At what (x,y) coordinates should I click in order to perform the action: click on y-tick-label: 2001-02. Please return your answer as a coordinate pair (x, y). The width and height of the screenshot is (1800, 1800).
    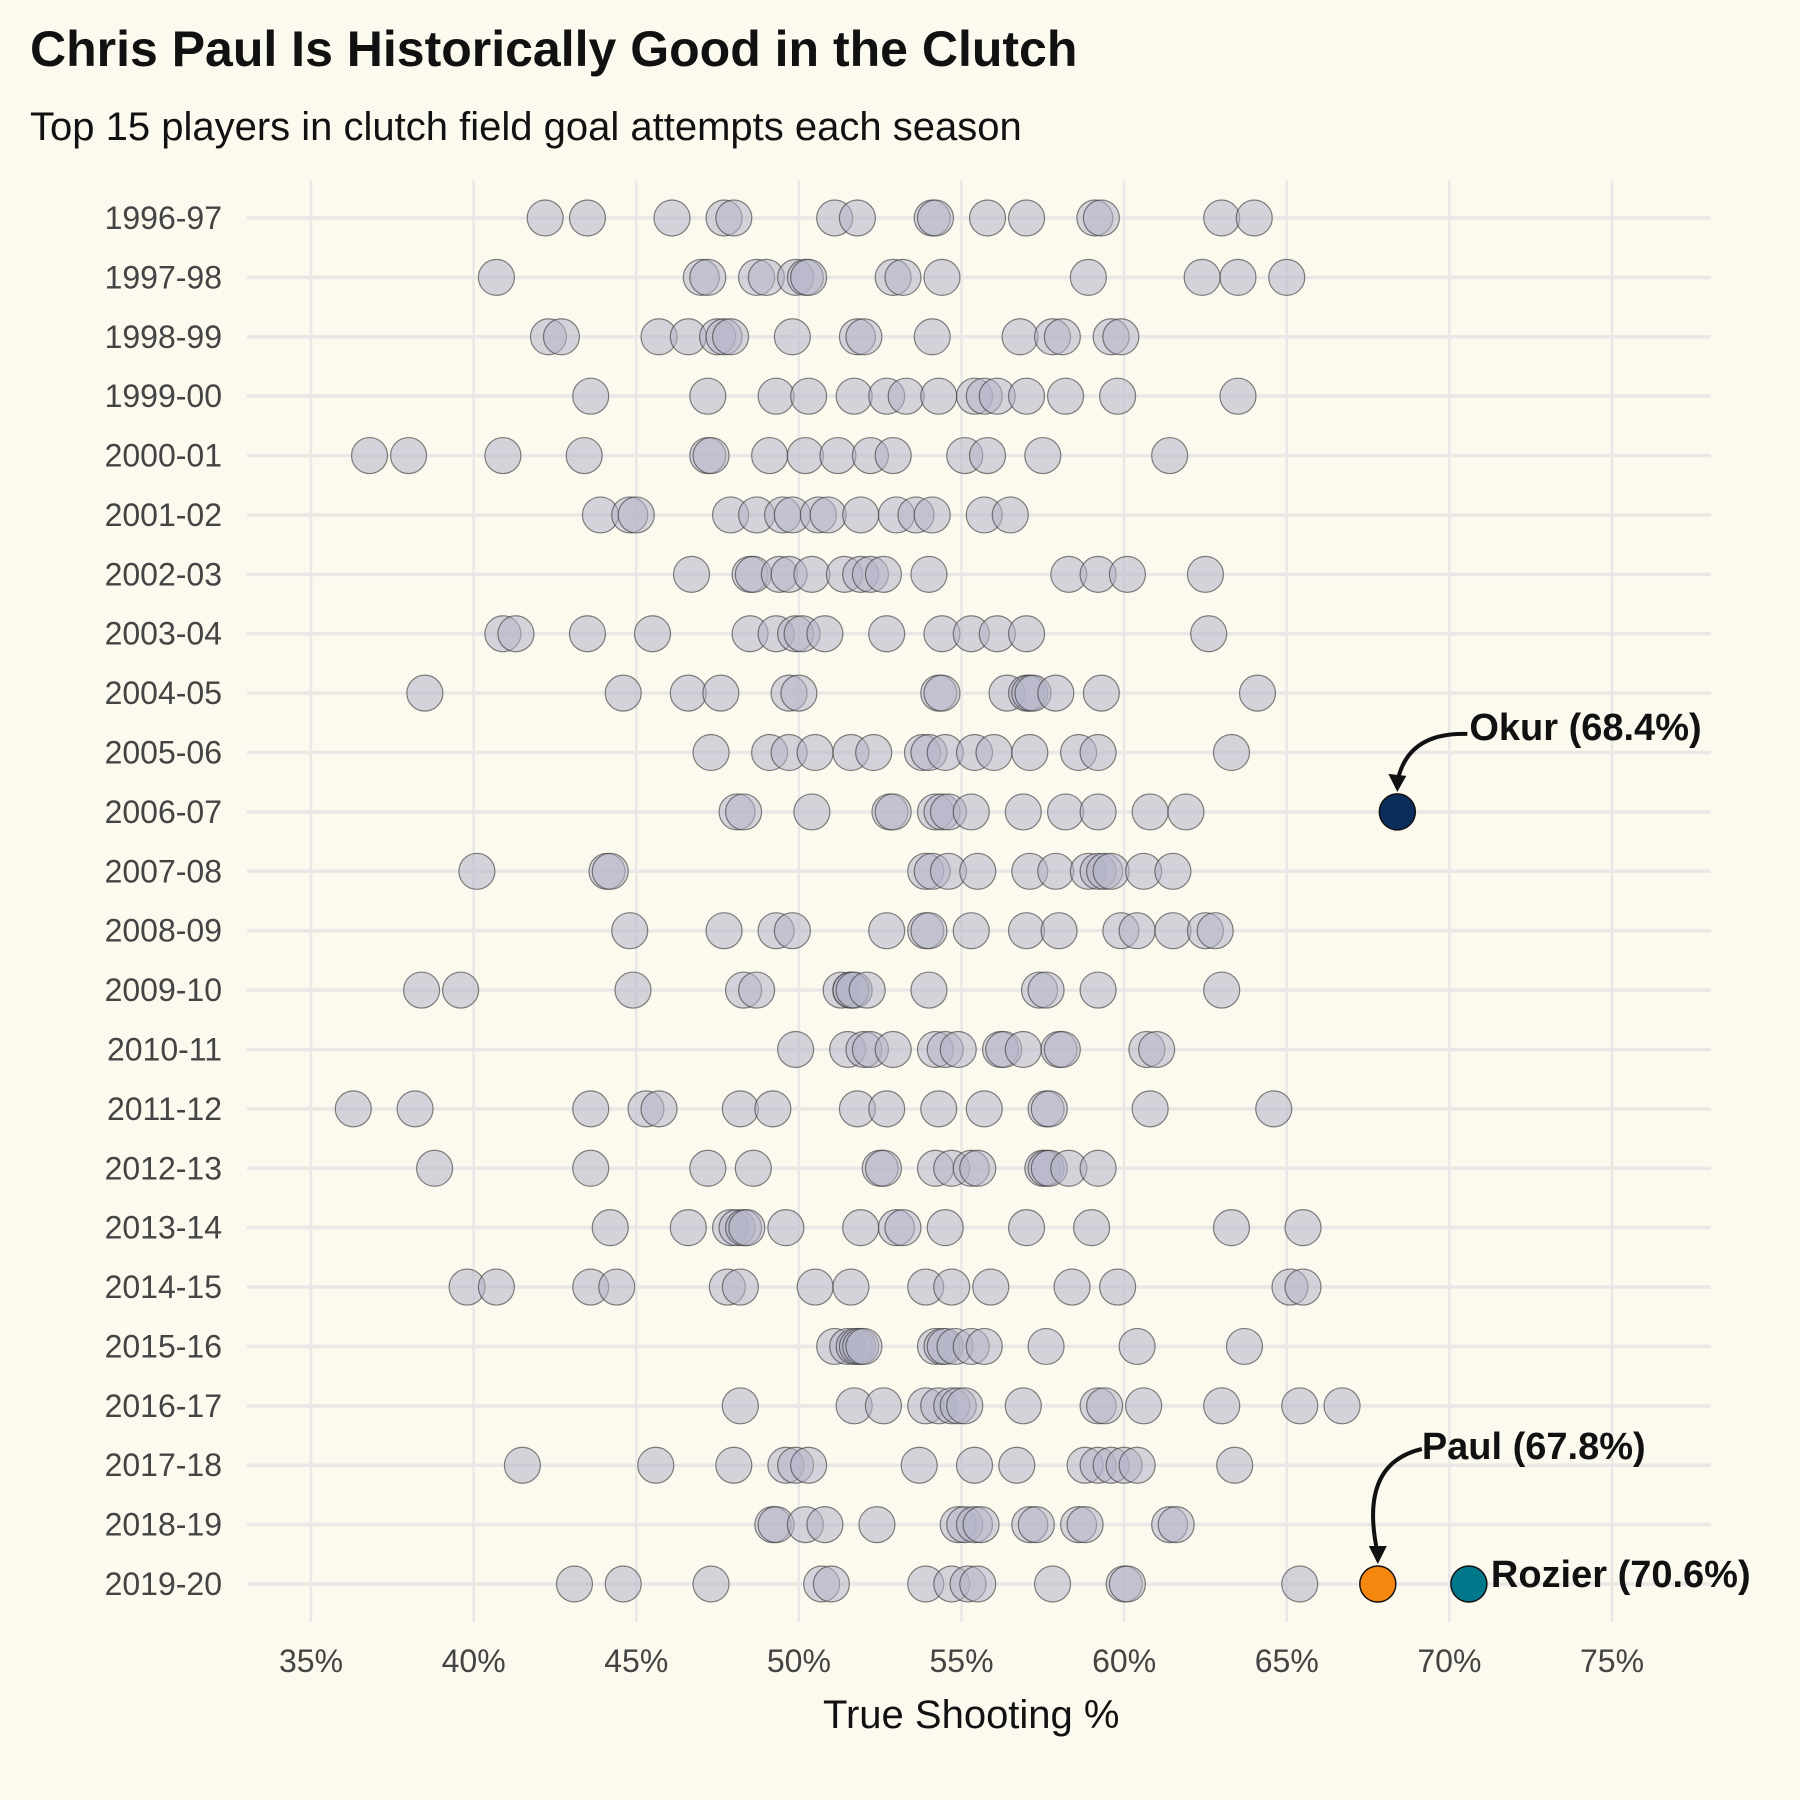
    Looking at the image, I should click on (163, 515).